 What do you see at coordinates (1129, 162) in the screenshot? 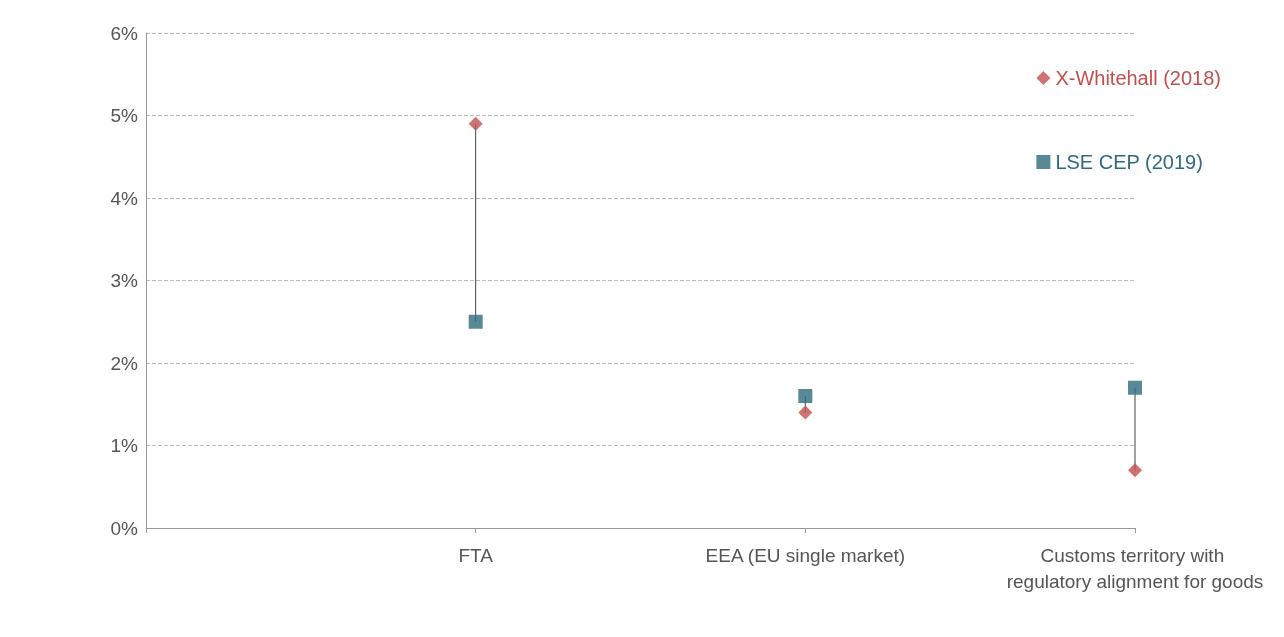
I see `legend-label: LSE CEP (2019)` at bounding box center [1129, 162].